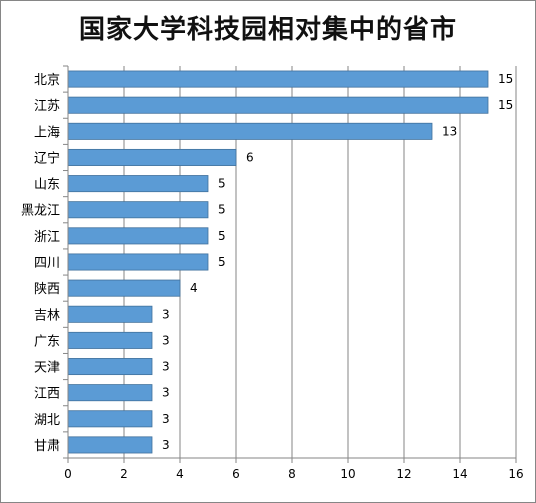 The image size is (536, 503). Describe the element at coordinates (267, 30) in the screenshot. I see `chart-title: 国家大学科技园相对集中的省市` at that location.